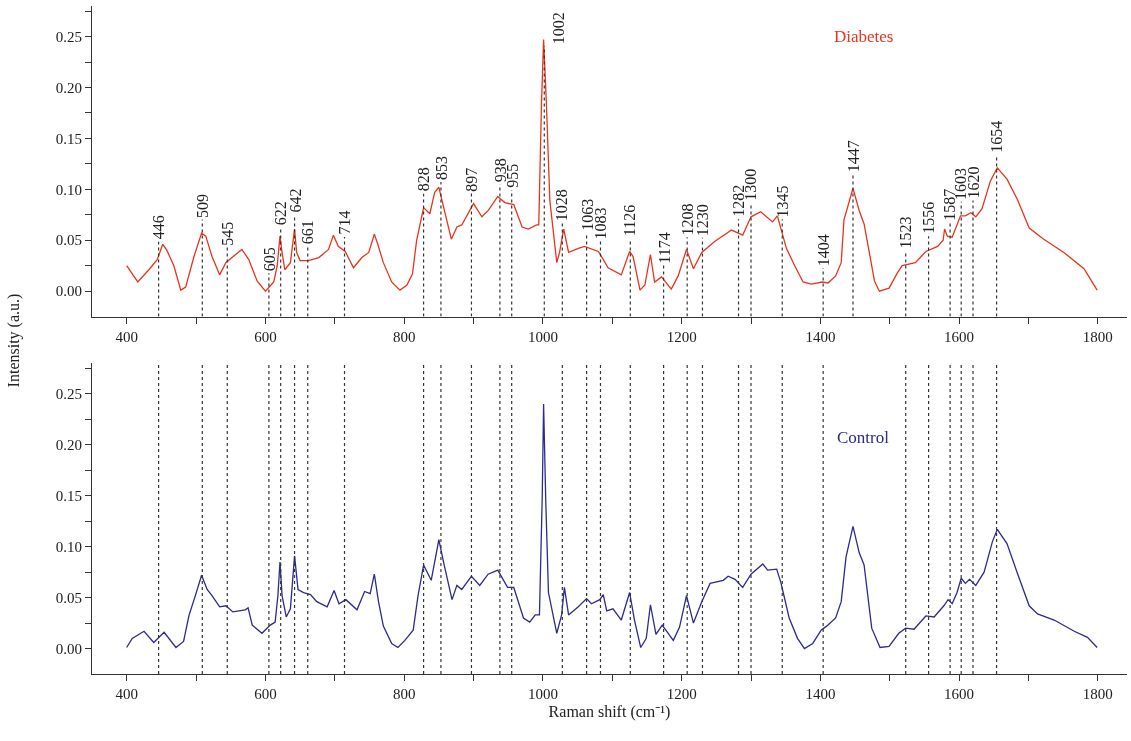  Describe the element at coordinates (824, 250) in the screenshot. I see `ref-line-label: 1404` at that location.